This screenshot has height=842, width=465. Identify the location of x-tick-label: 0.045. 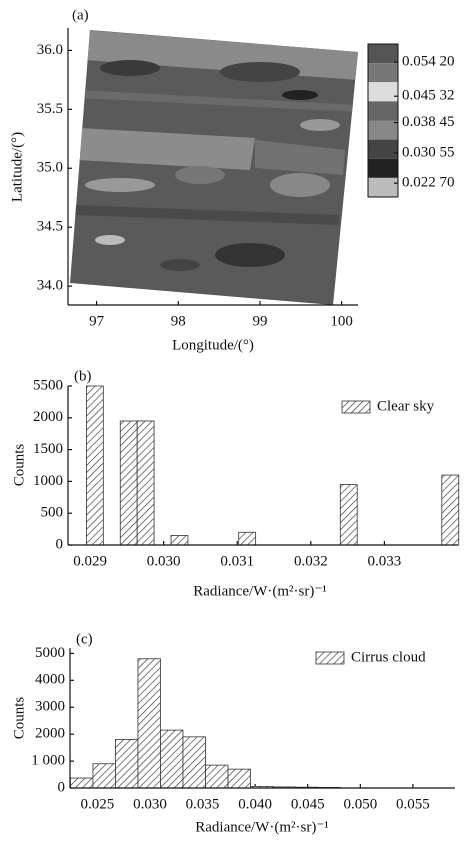
(308, 804).